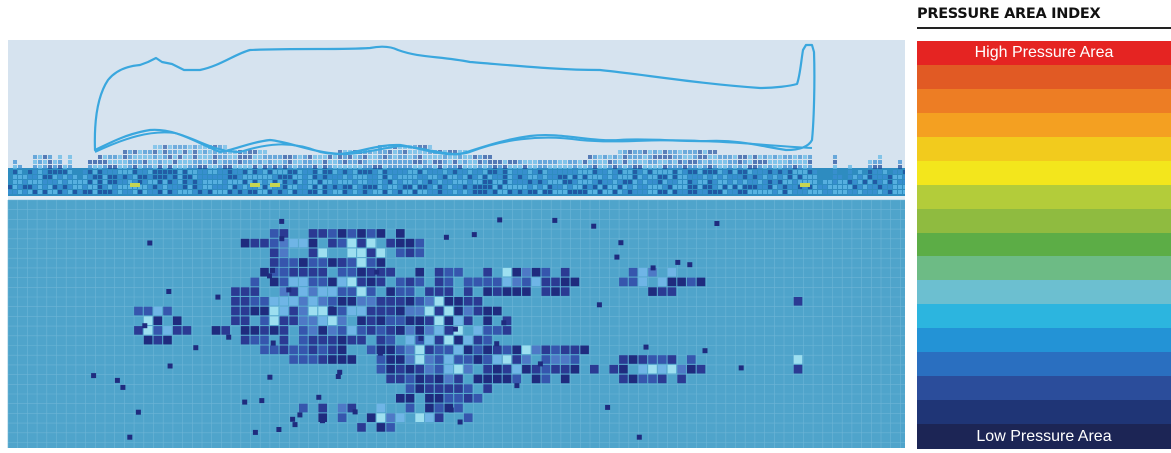 The height and width of the screenshot is (453, 1171). Describe the element at coordinates (1044, 28) in the screenshot. I see `legend-divider` at that location.